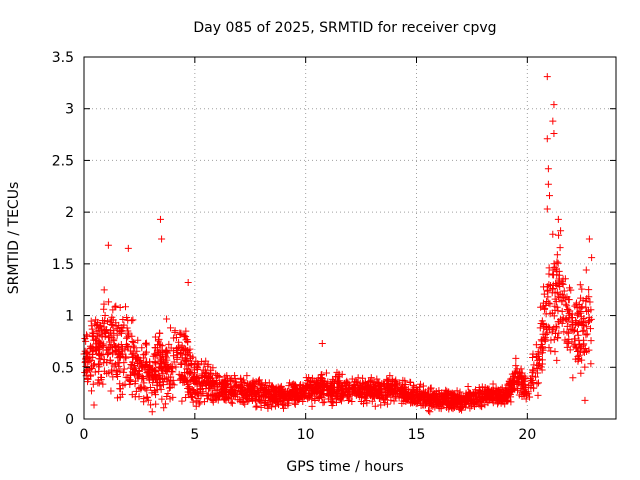 The height and width of the screenshot is (480, 640). Describe the element at coordinates (306, 435) in the screenshot. I see `x-tick-label: 10` at that location.